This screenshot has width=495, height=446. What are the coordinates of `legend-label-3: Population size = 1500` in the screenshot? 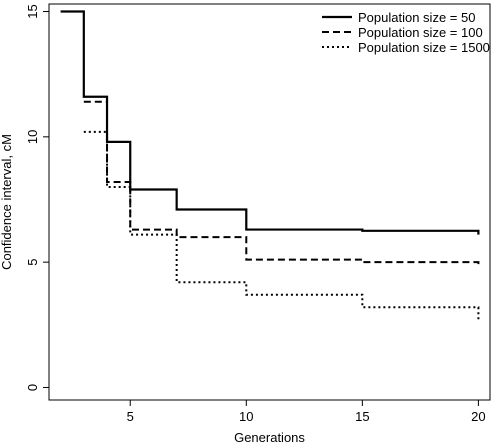 It's located at (424, 47).